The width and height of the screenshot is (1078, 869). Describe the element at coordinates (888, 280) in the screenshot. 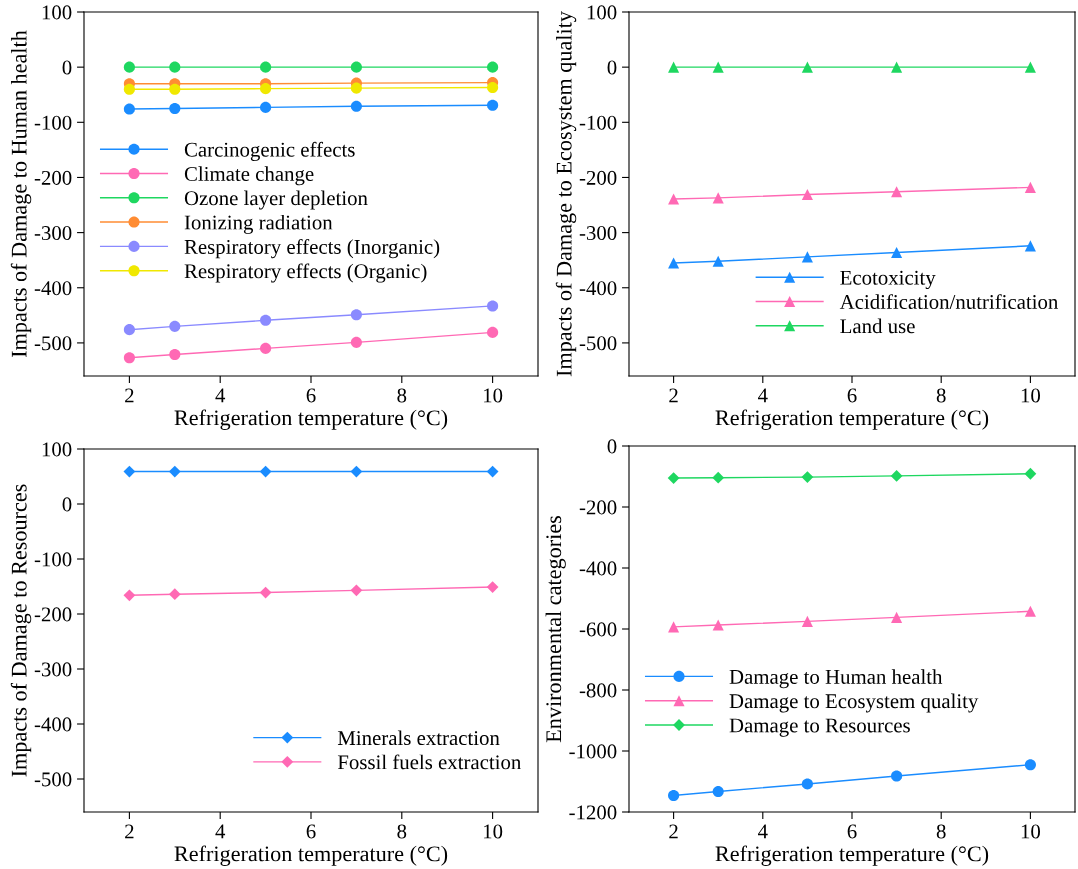

I see `legend-label: Ecotoxicity` at that location.